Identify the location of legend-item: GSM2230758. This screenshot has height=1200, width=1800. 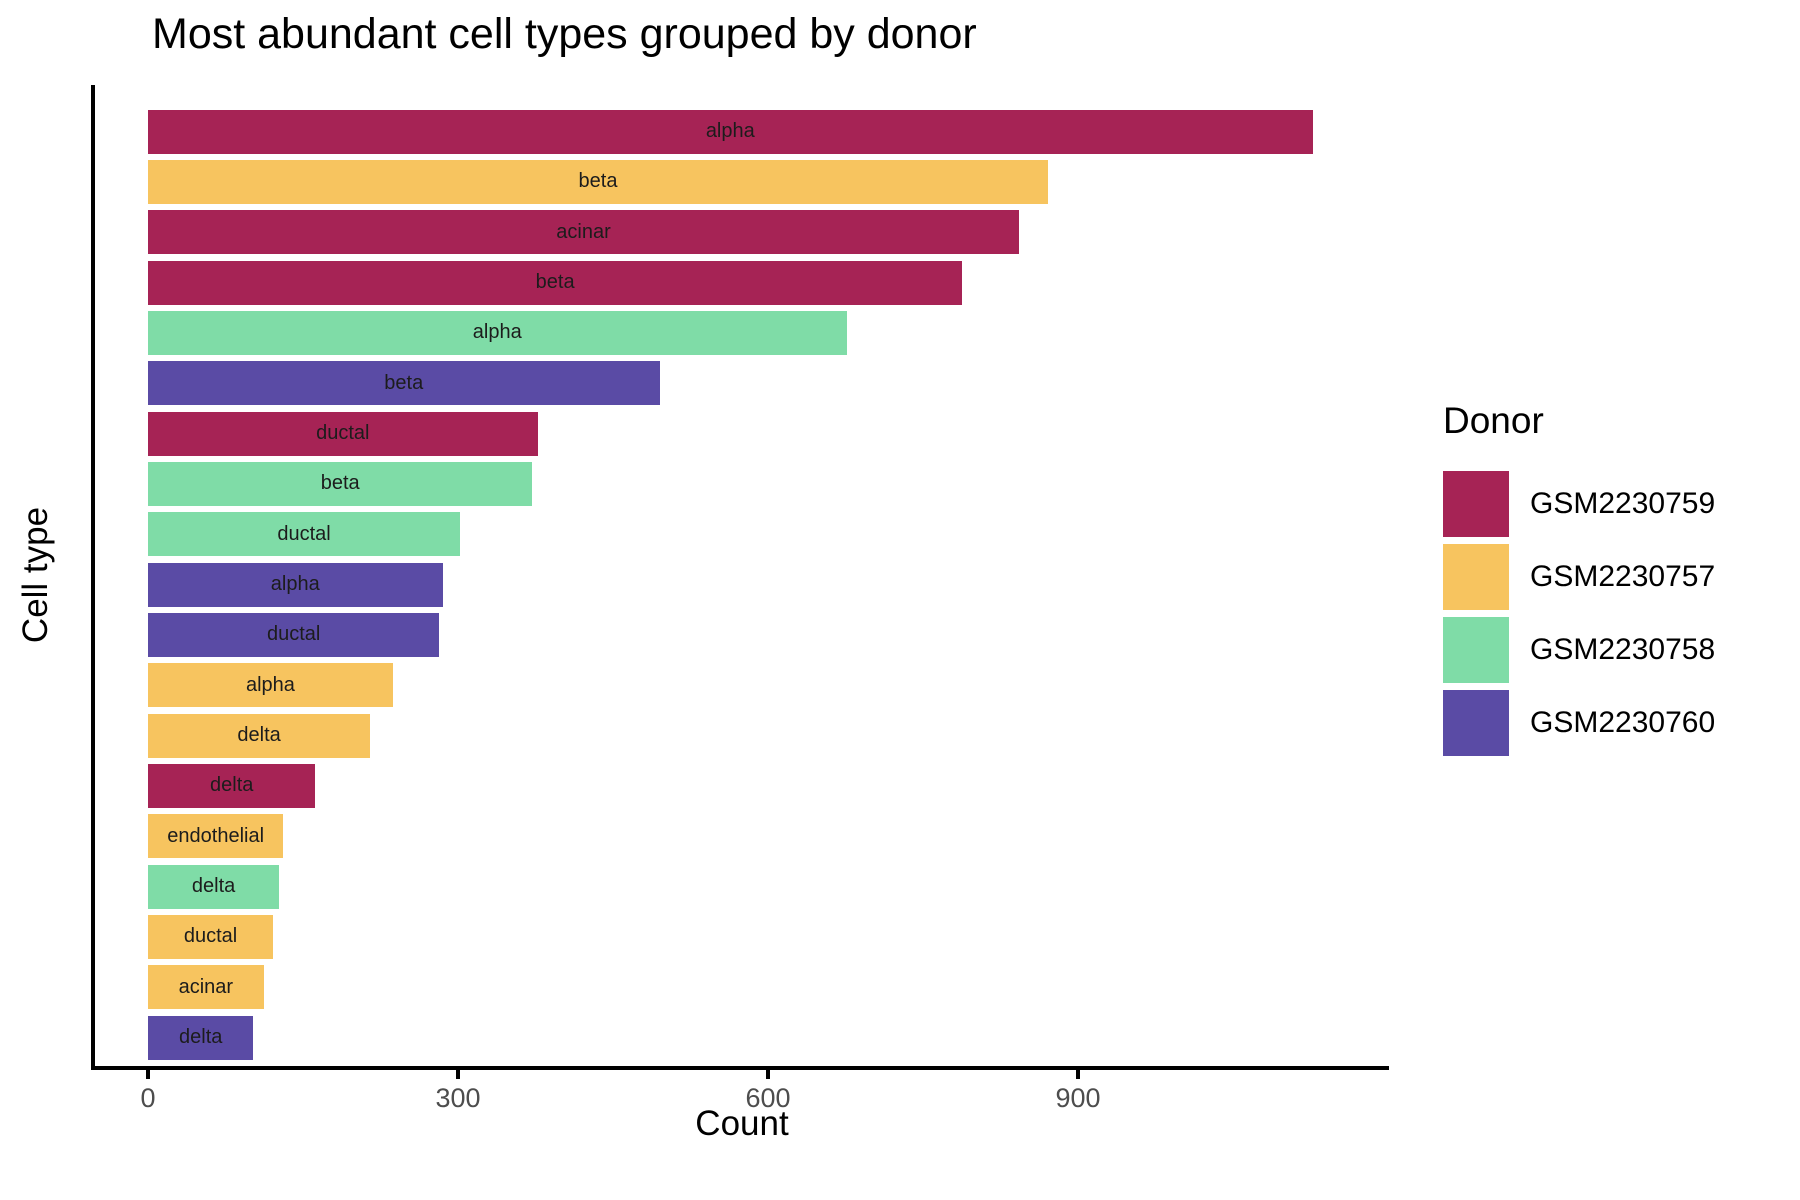
(1579, 650).